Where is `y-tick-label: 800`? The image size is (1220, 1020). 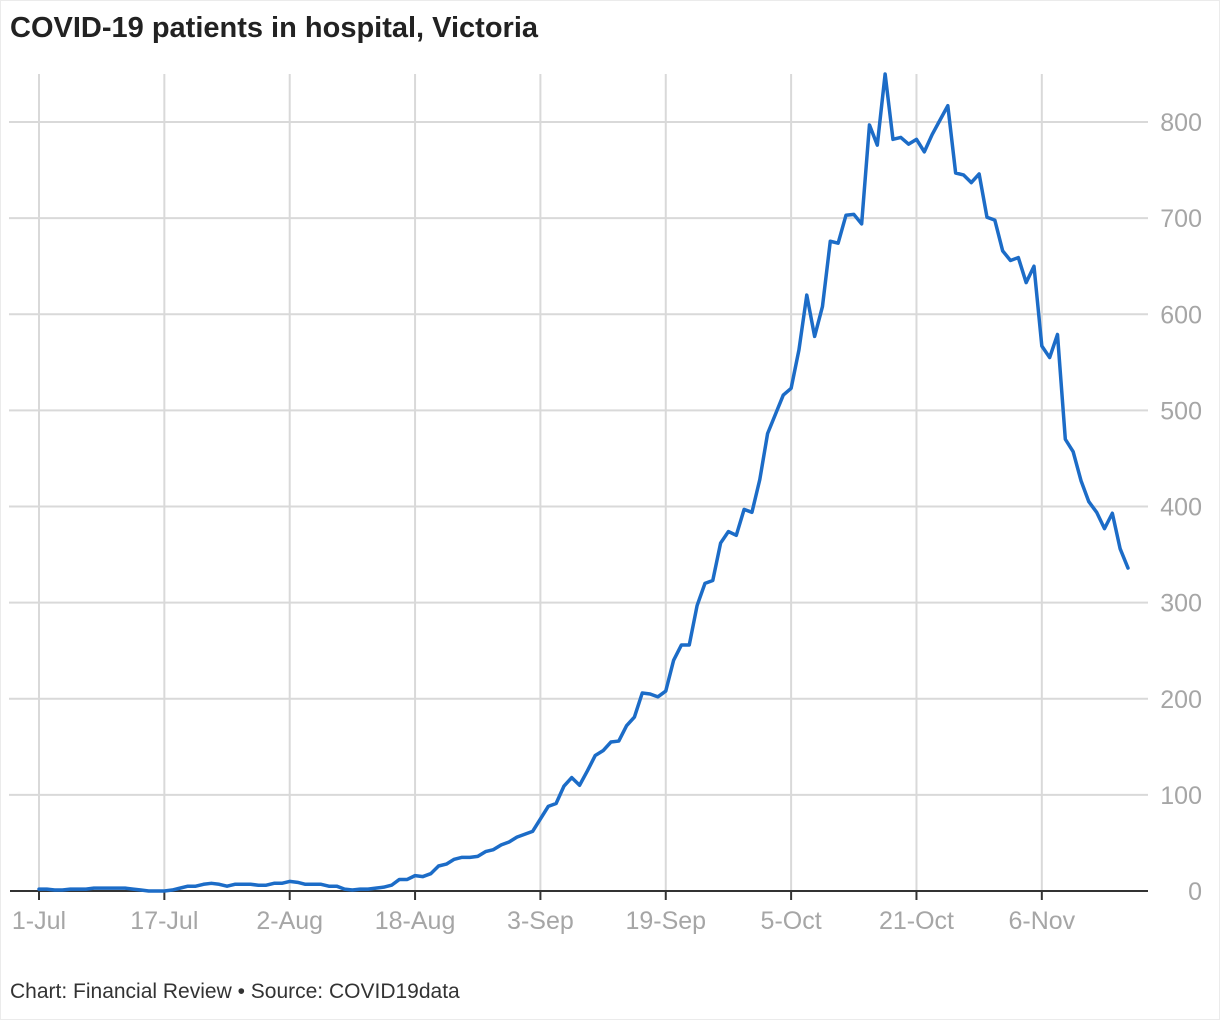
y-tick-label: 800 is located at coordinates (1181, 123).